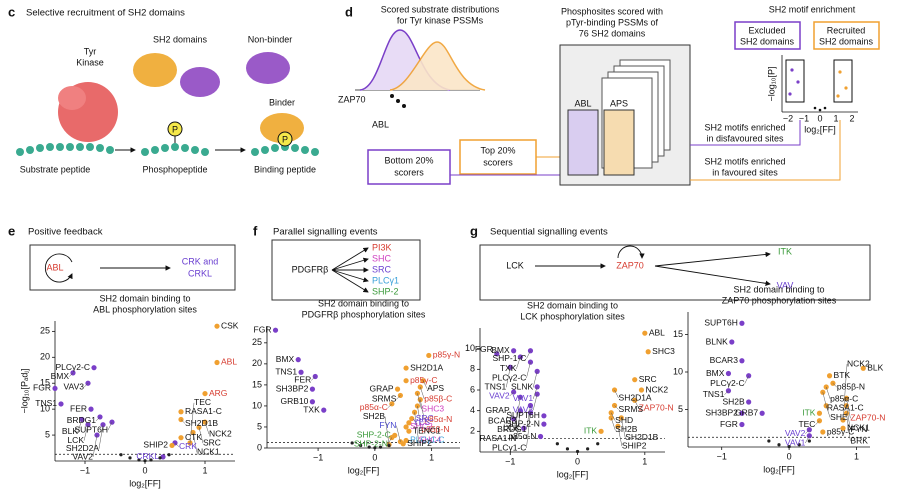 This screenshot has width=900, height=491. What do you see at coordinates (858, 428) in the screenshot?
I see `point-label: NCK1` at bounding box center [858, 428].